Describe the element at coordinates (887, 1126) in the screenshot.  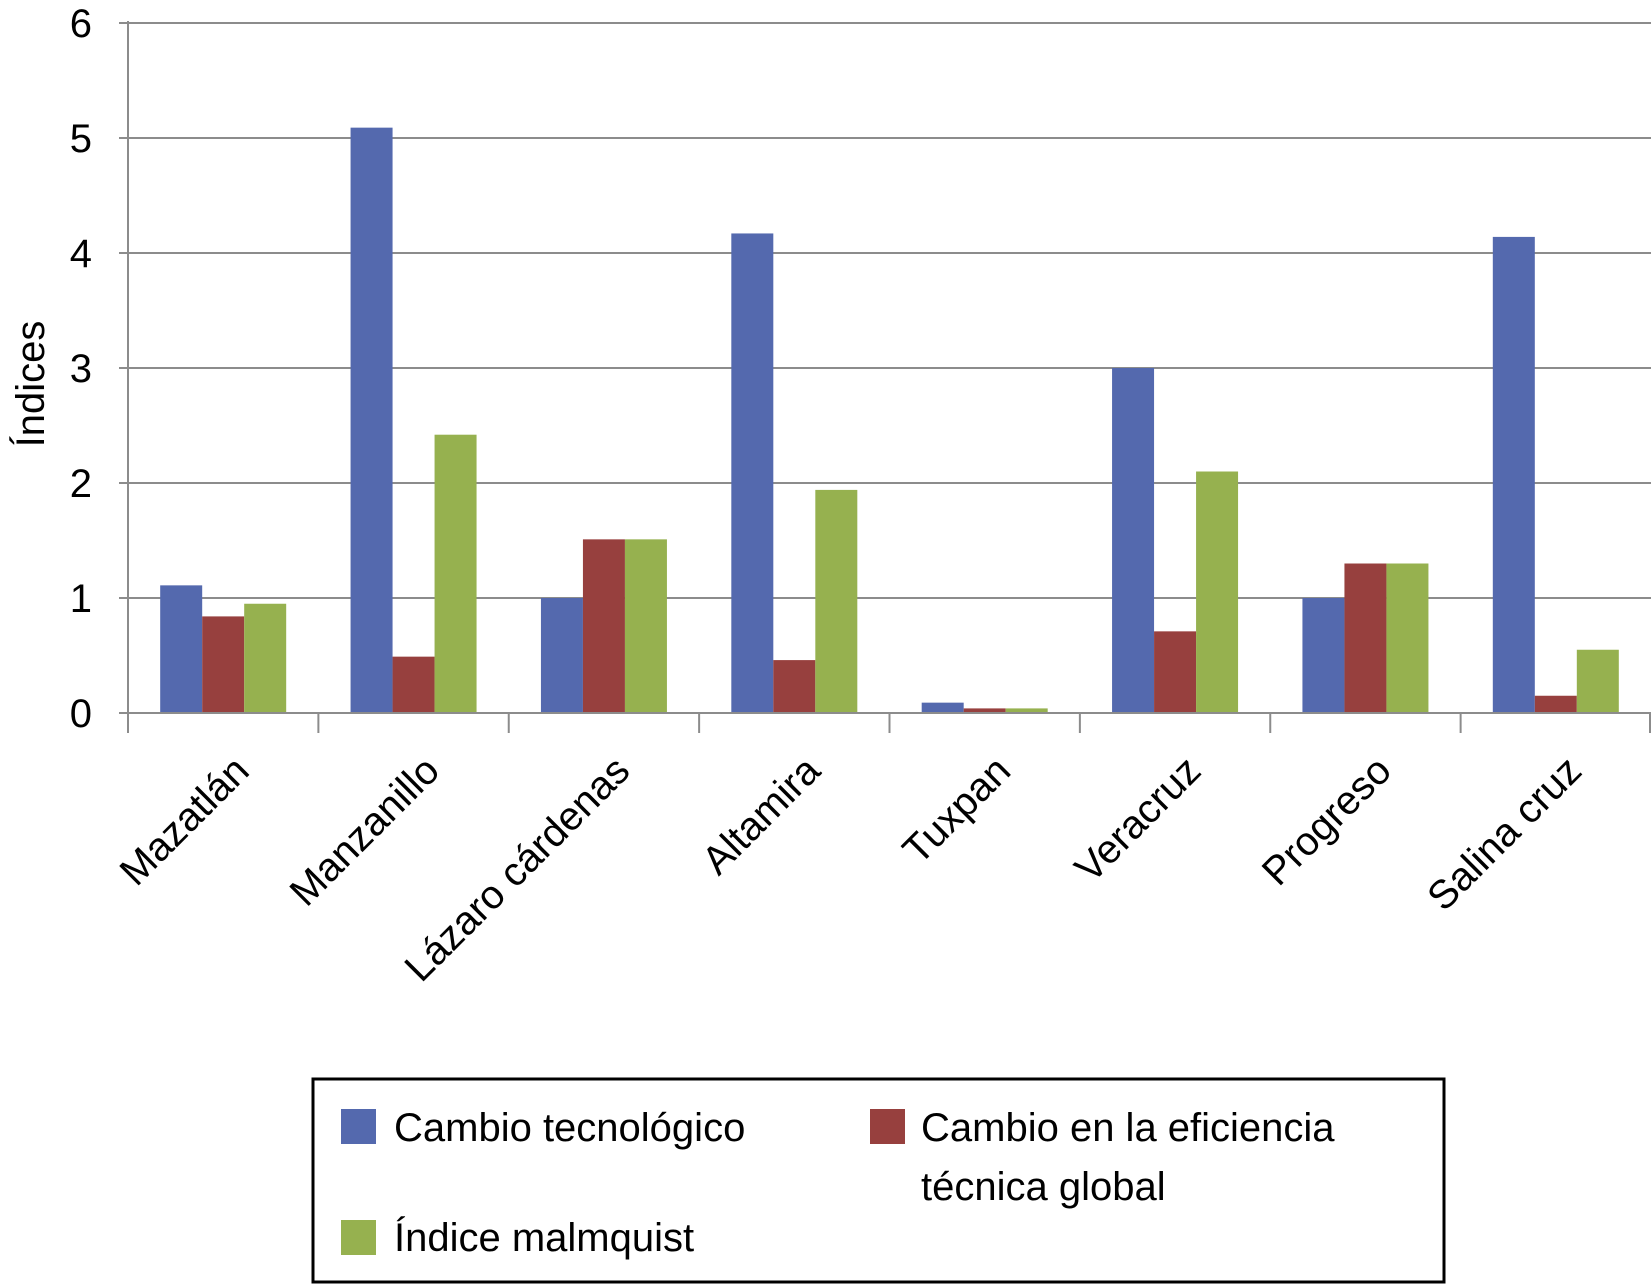
I see `legend-swatch-eficiencia-tecnica` at that location.